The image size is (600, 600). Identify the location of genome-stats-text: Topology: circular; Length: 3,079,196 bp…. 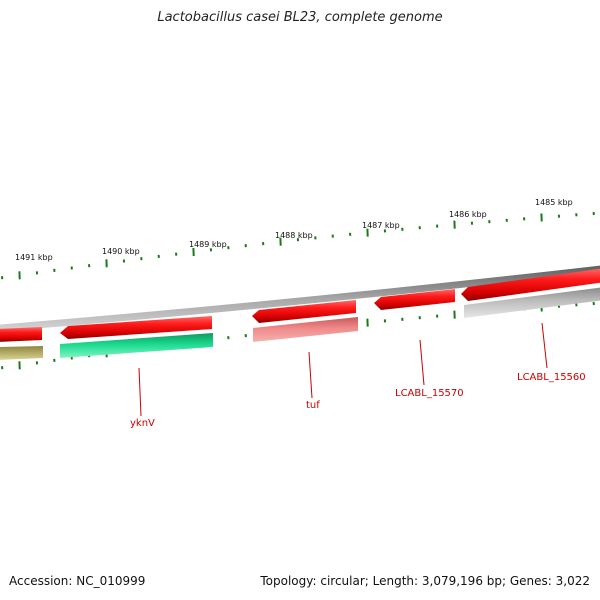
(425, 581).